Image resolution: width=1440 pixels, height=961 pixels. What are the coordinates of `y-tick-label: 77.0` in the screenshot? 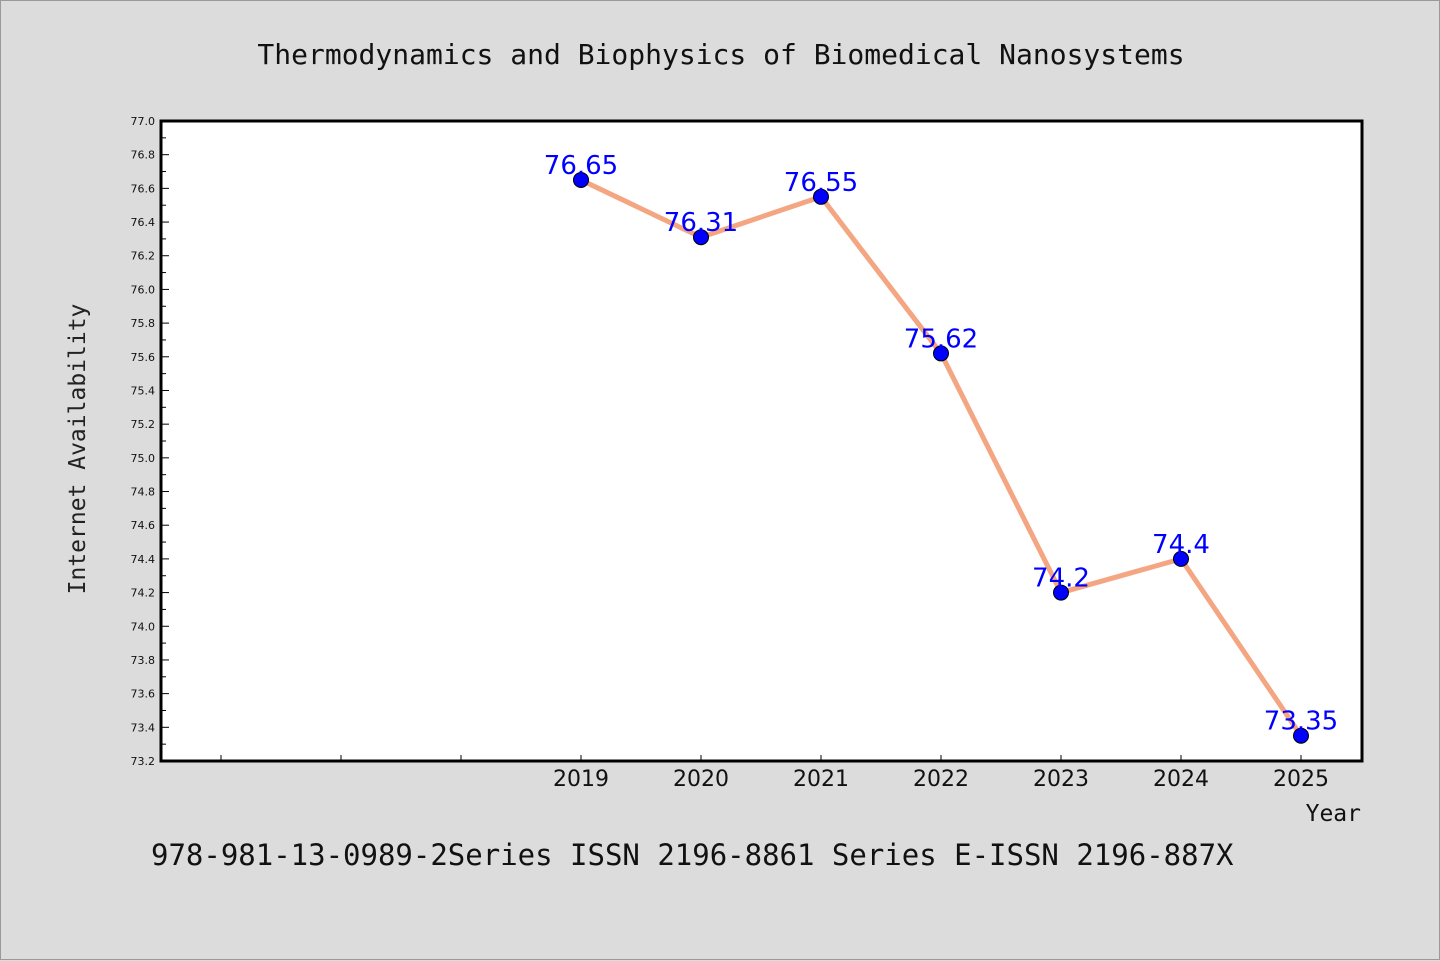 It's located at (143, 121).